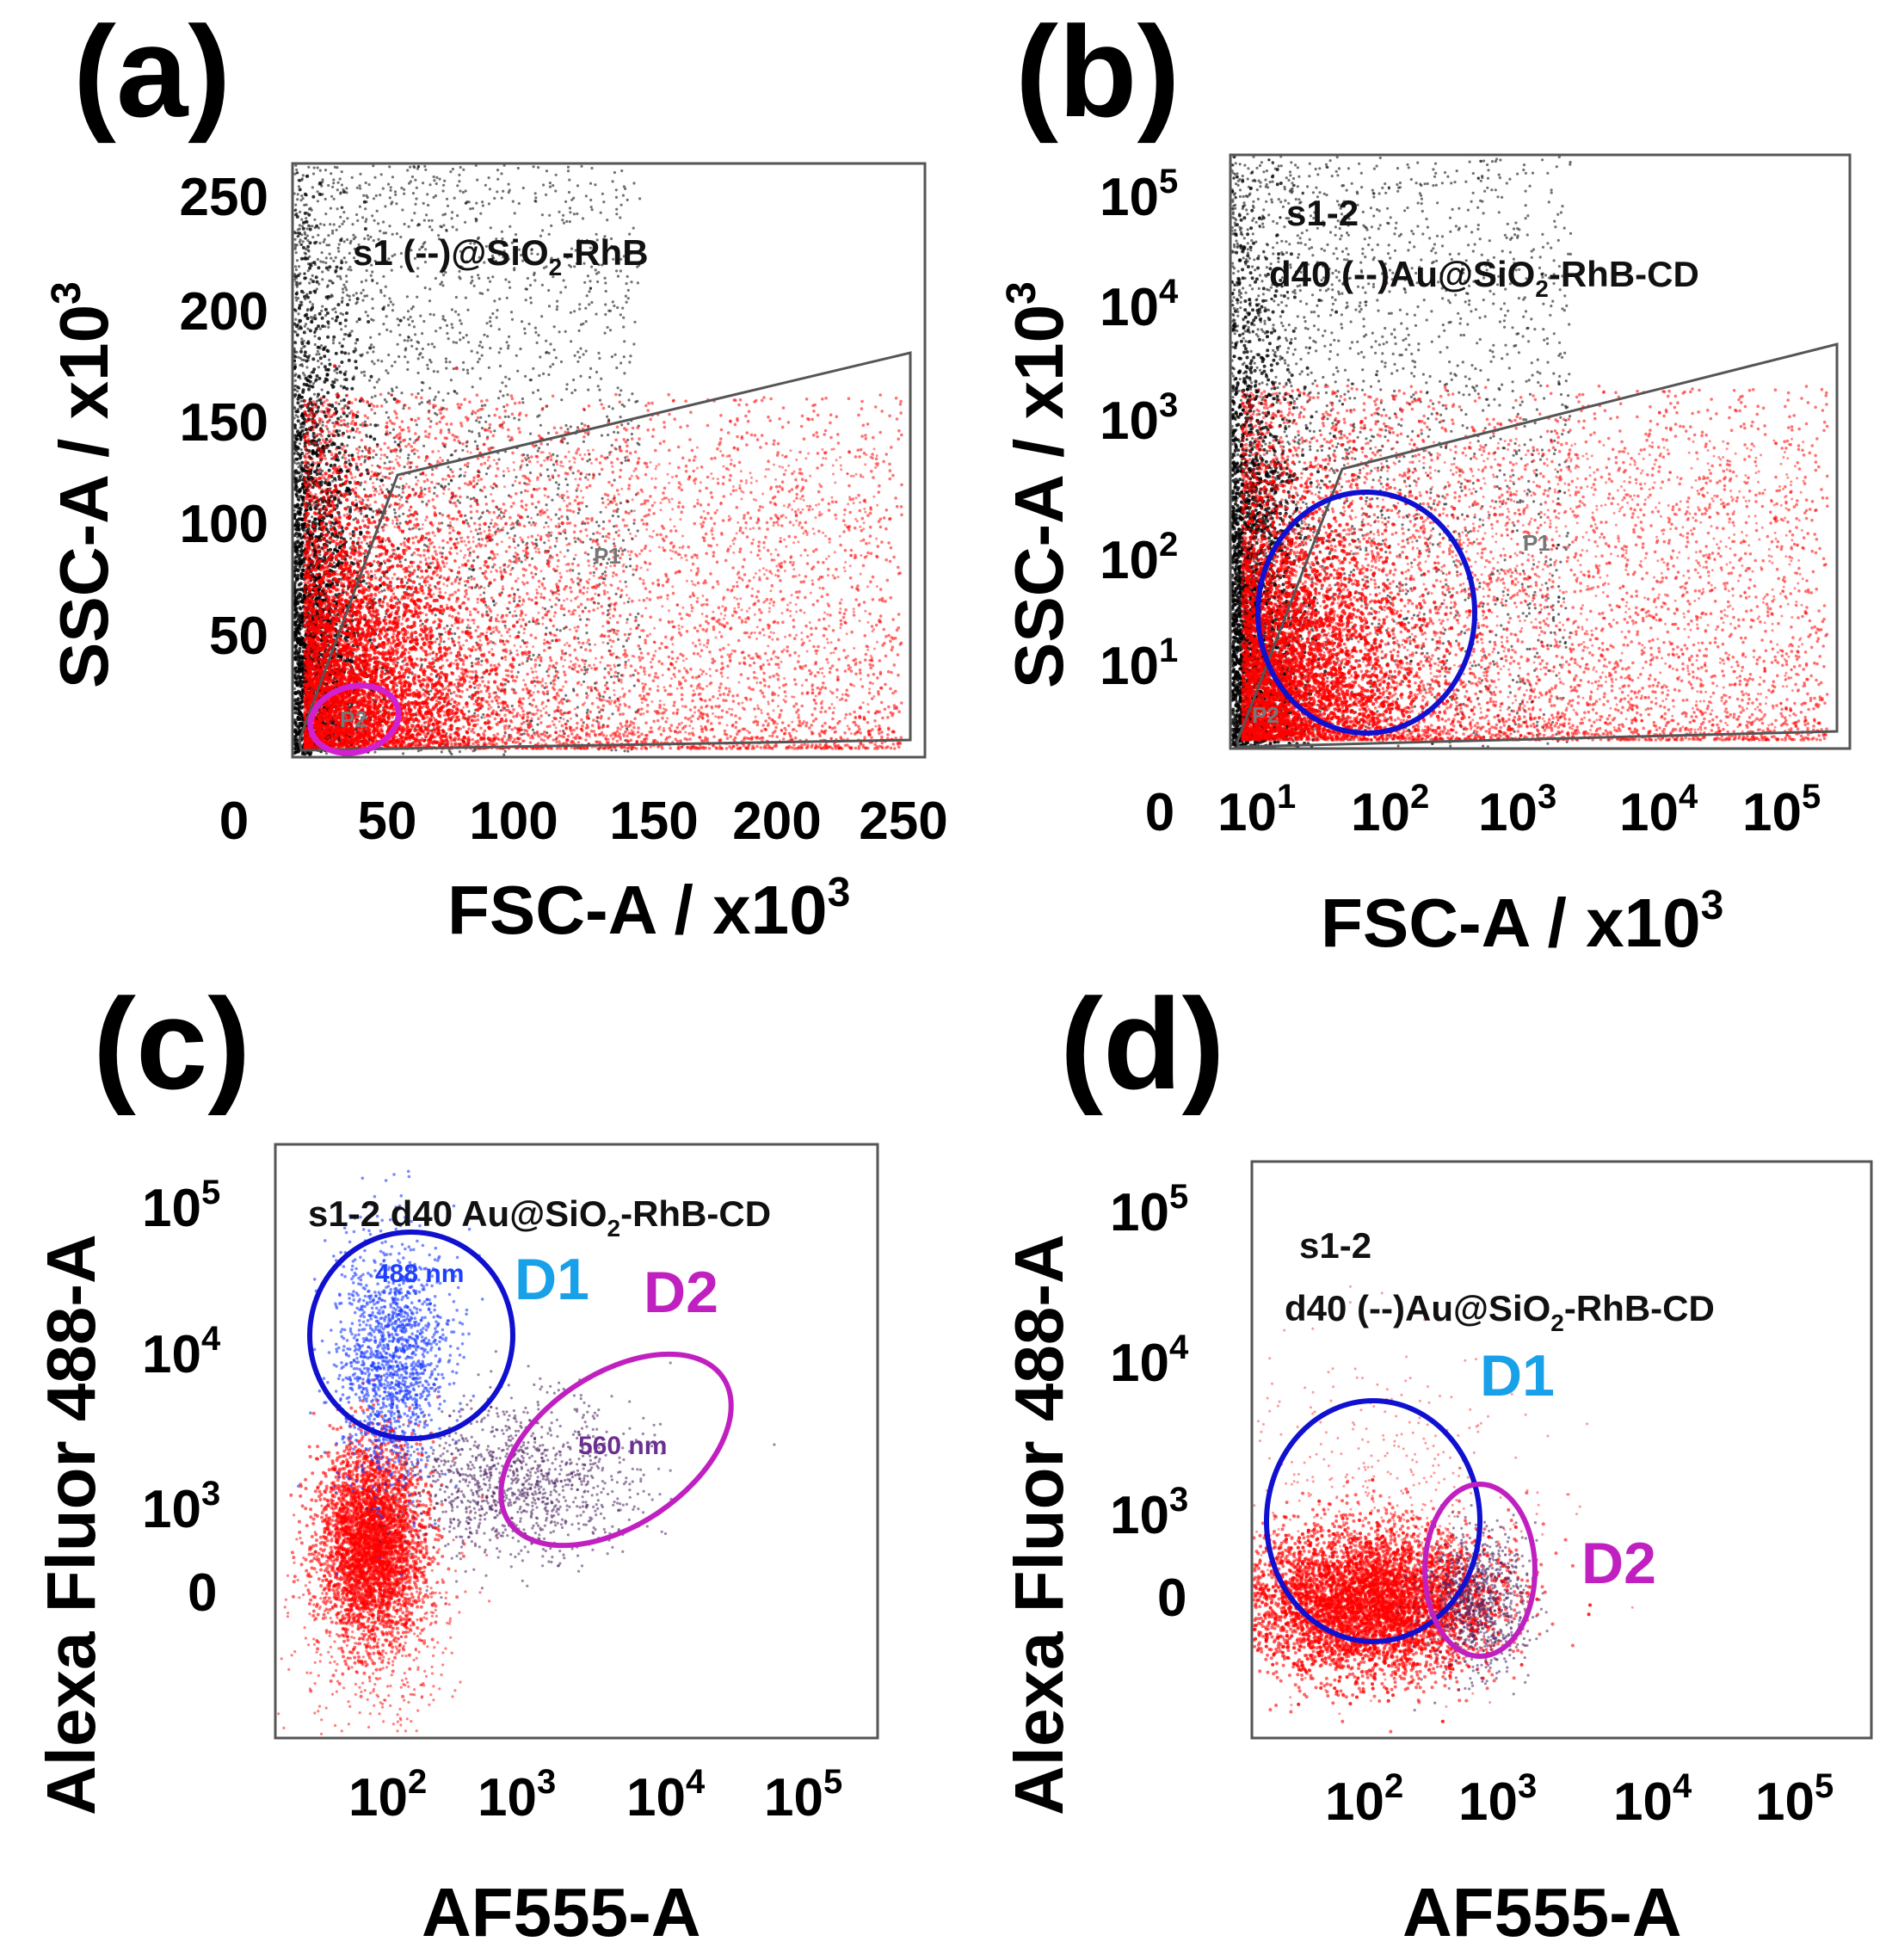 The width and height of the screenshot is (1886, 1960). I want to click on panel-d-annotation-line1: s1-2, so click(1335, 1245).